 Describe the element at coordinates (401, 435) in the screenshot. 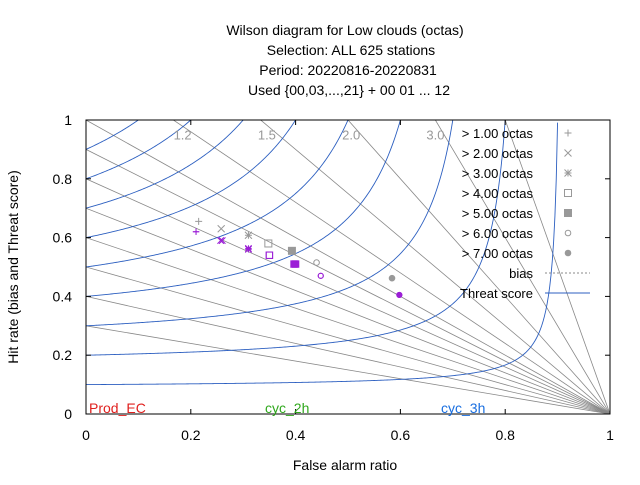

I see `x-tick-label: 0.6` at that location.